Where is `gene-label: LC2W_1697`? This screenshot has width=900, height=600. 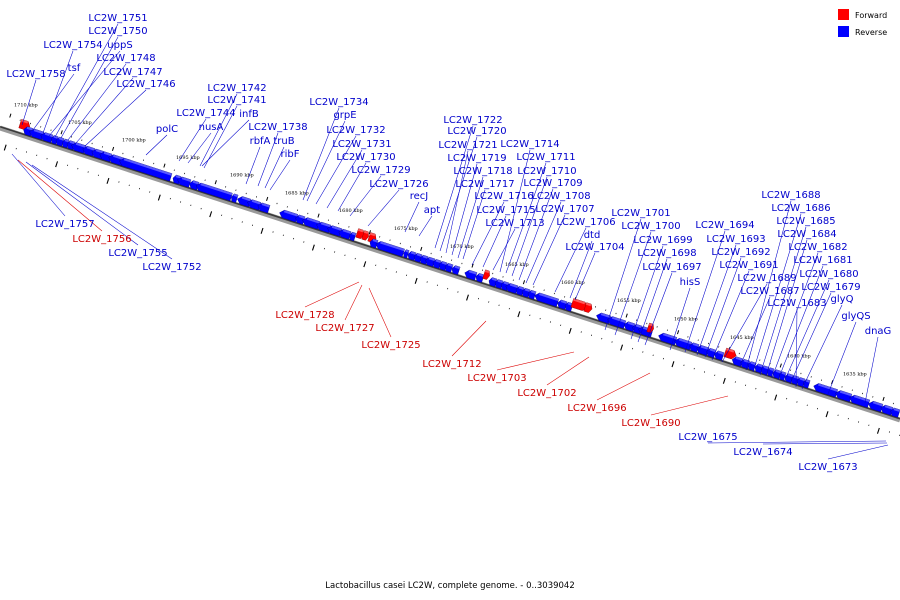
gene-label: LC2W_1697 is located at coordinates (671, 267).